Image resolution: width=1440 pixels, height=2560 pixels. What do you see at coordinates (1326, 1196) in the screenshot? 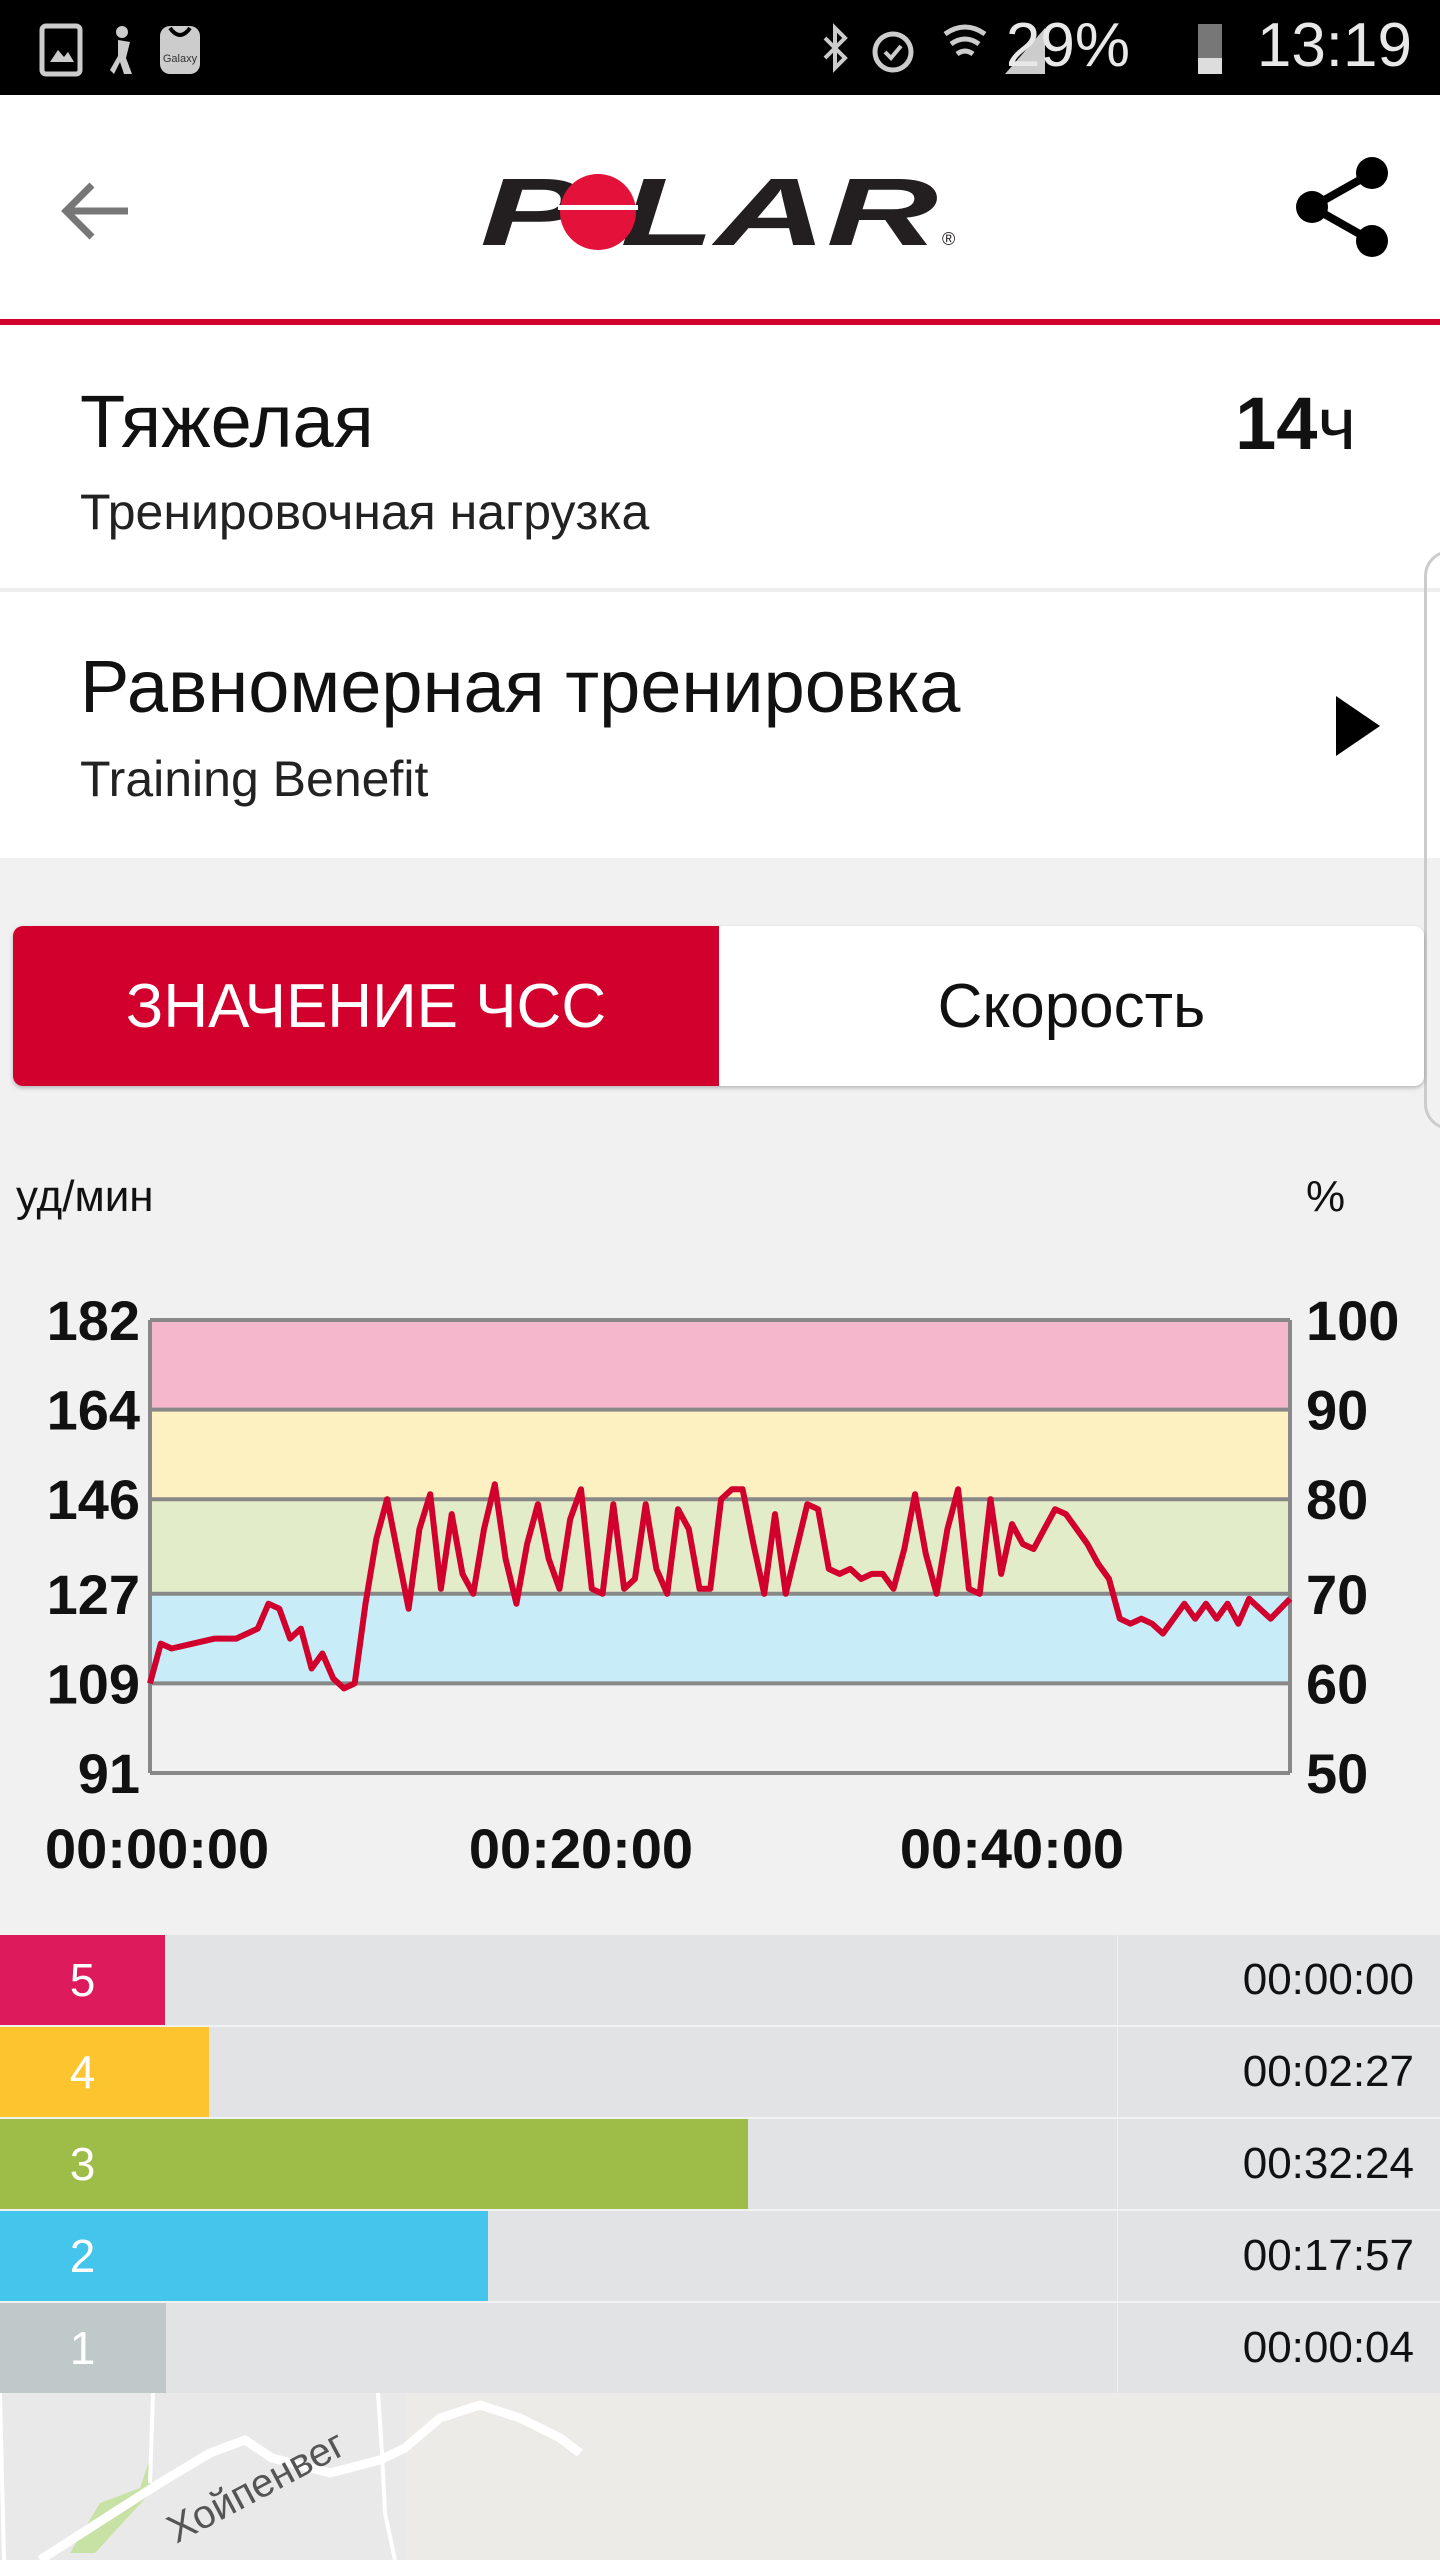
I see `y-axis-right-label: %` at bounding box center [1326, 1196].